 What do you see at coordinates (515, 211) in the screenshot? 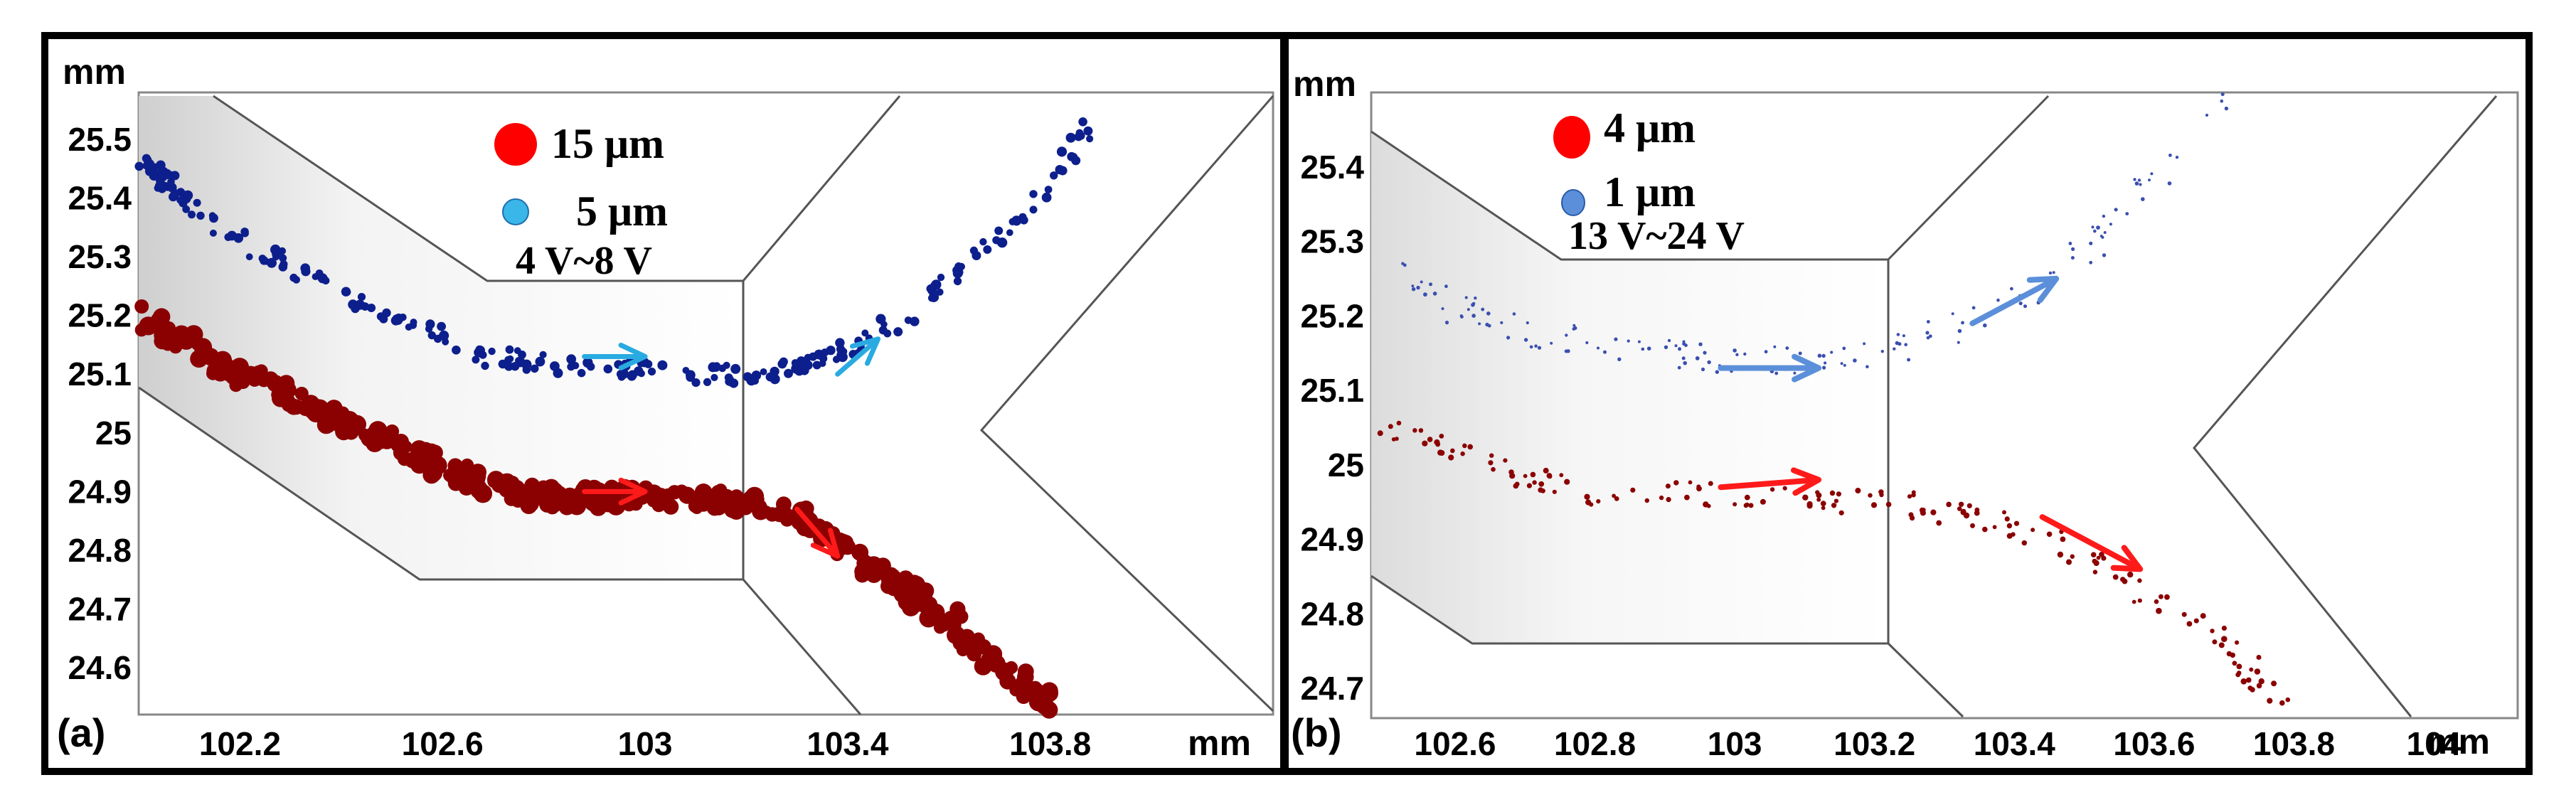
I see `legend-marker-5um` at bounding box center [515, 211].